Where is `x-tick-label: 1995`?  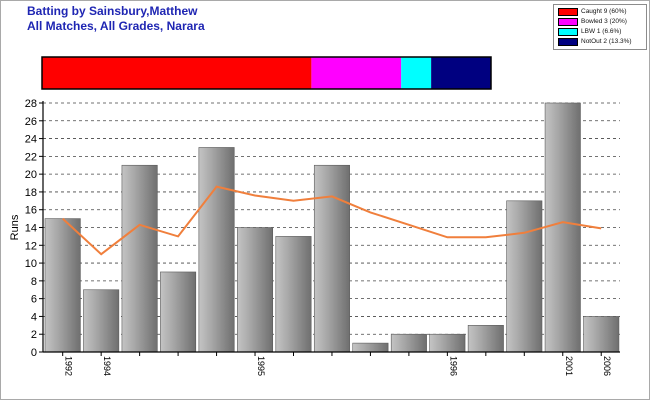 x-tick-label: 1995 is located at coordinates (261, 366).